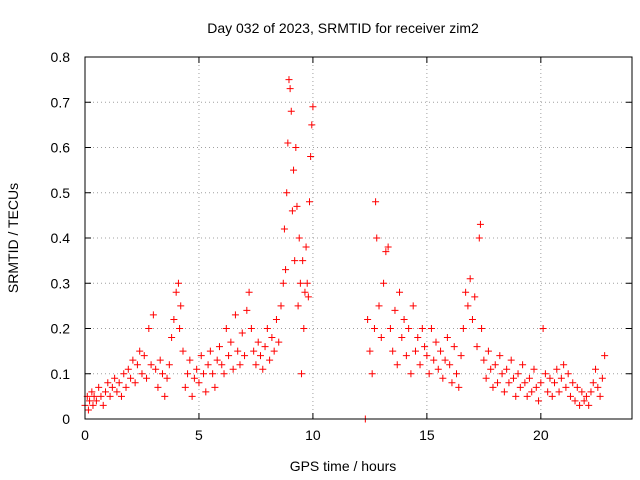  What do you see at coordinates (61, 374) in the screenshot?
I see `y-tick-label: 0.1` at bounding box center [61, 374].